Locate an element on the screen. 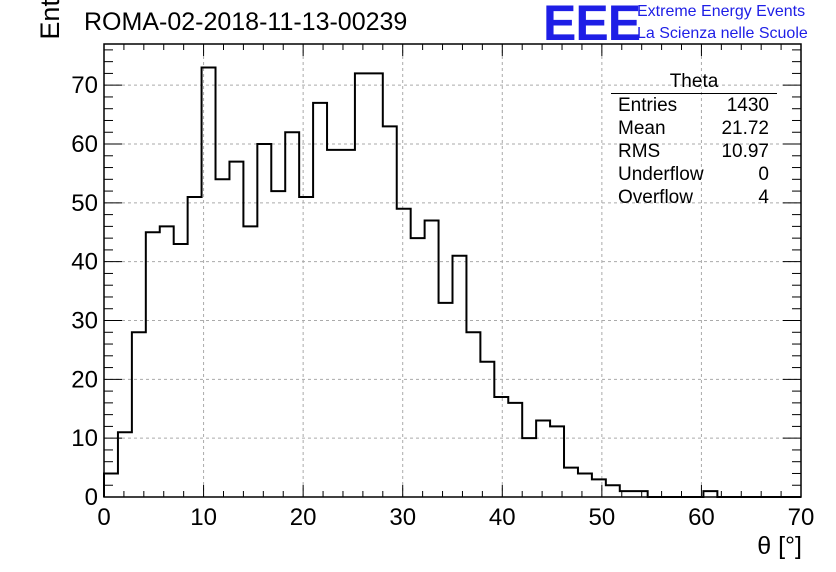 This screenshot has width=836, height=572. x-tick-label: 70 is located at coordinates (801, 517).